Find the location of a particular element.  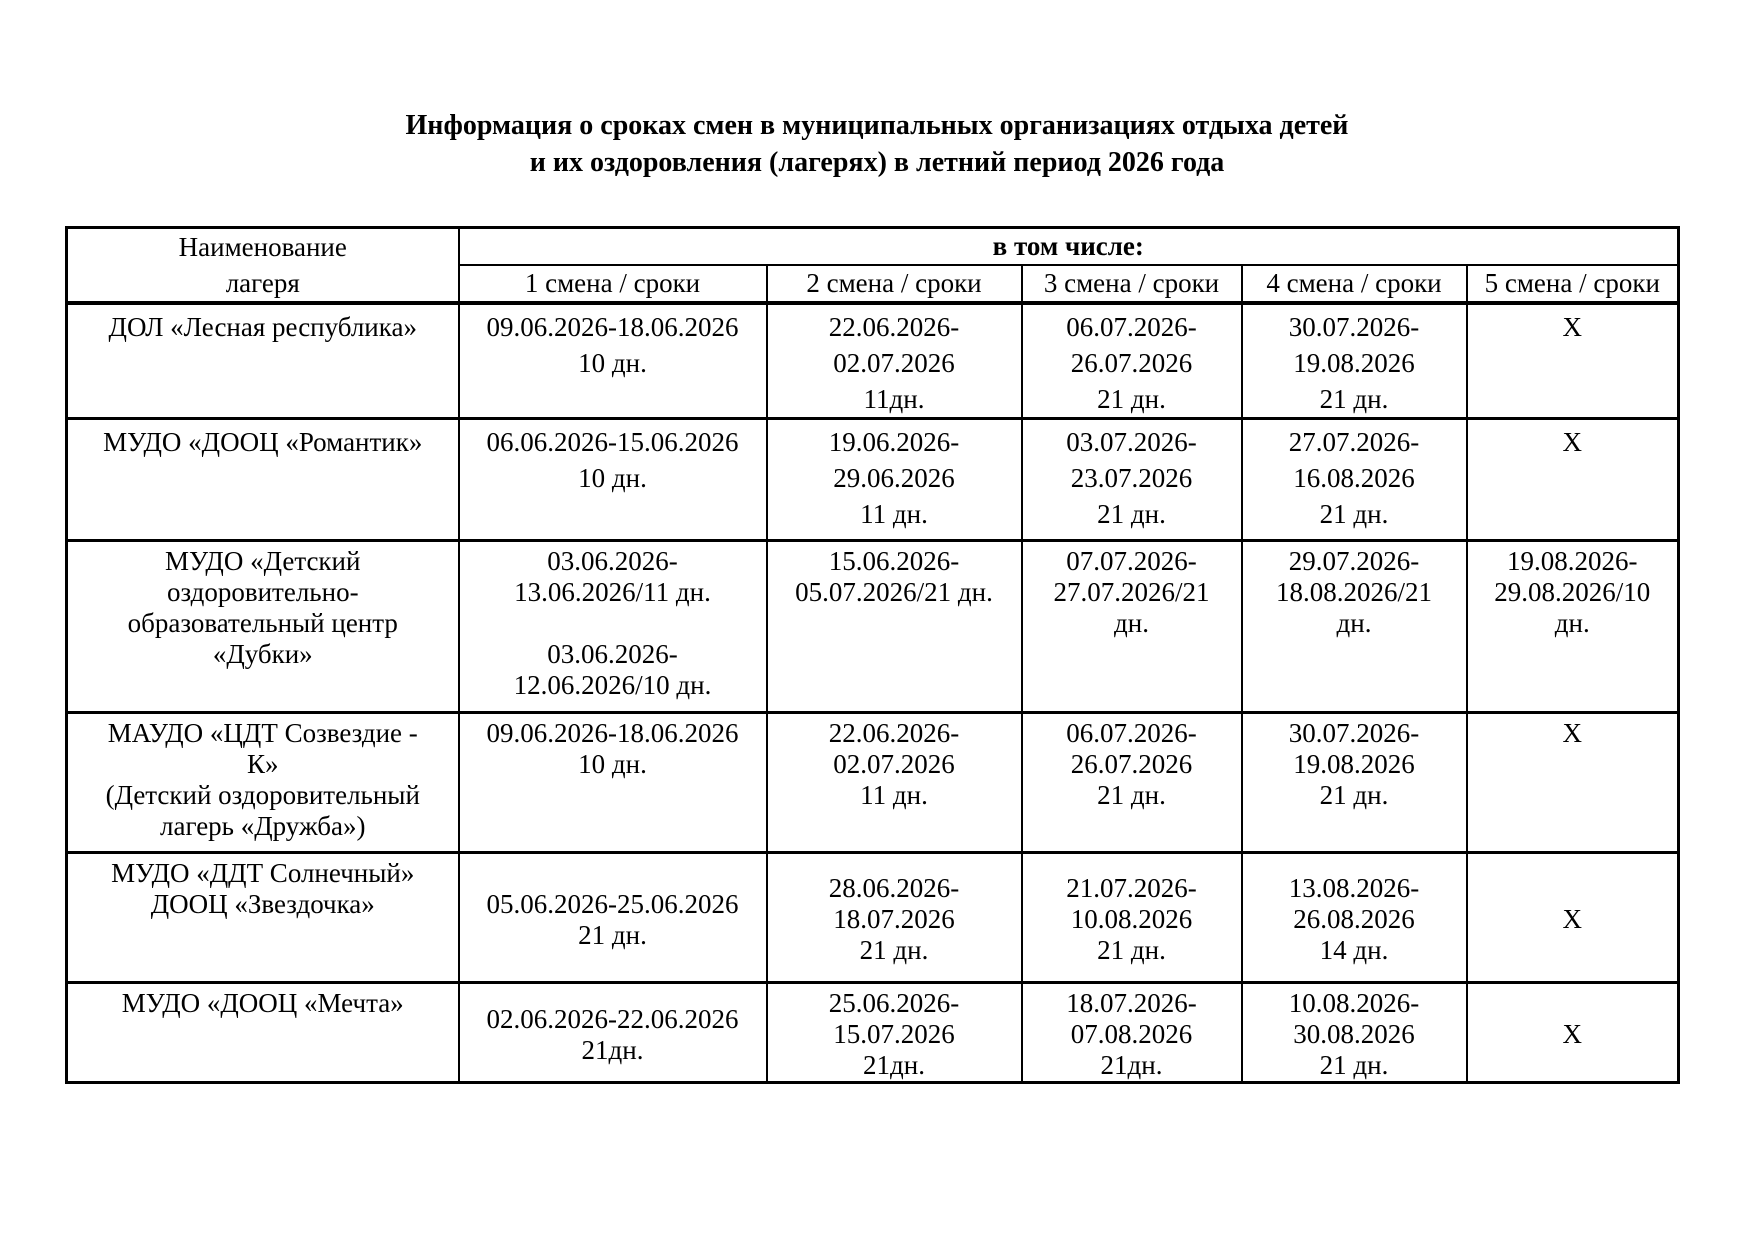

cell-line: 19.08.2026- is located at coordinates (1572, 561).